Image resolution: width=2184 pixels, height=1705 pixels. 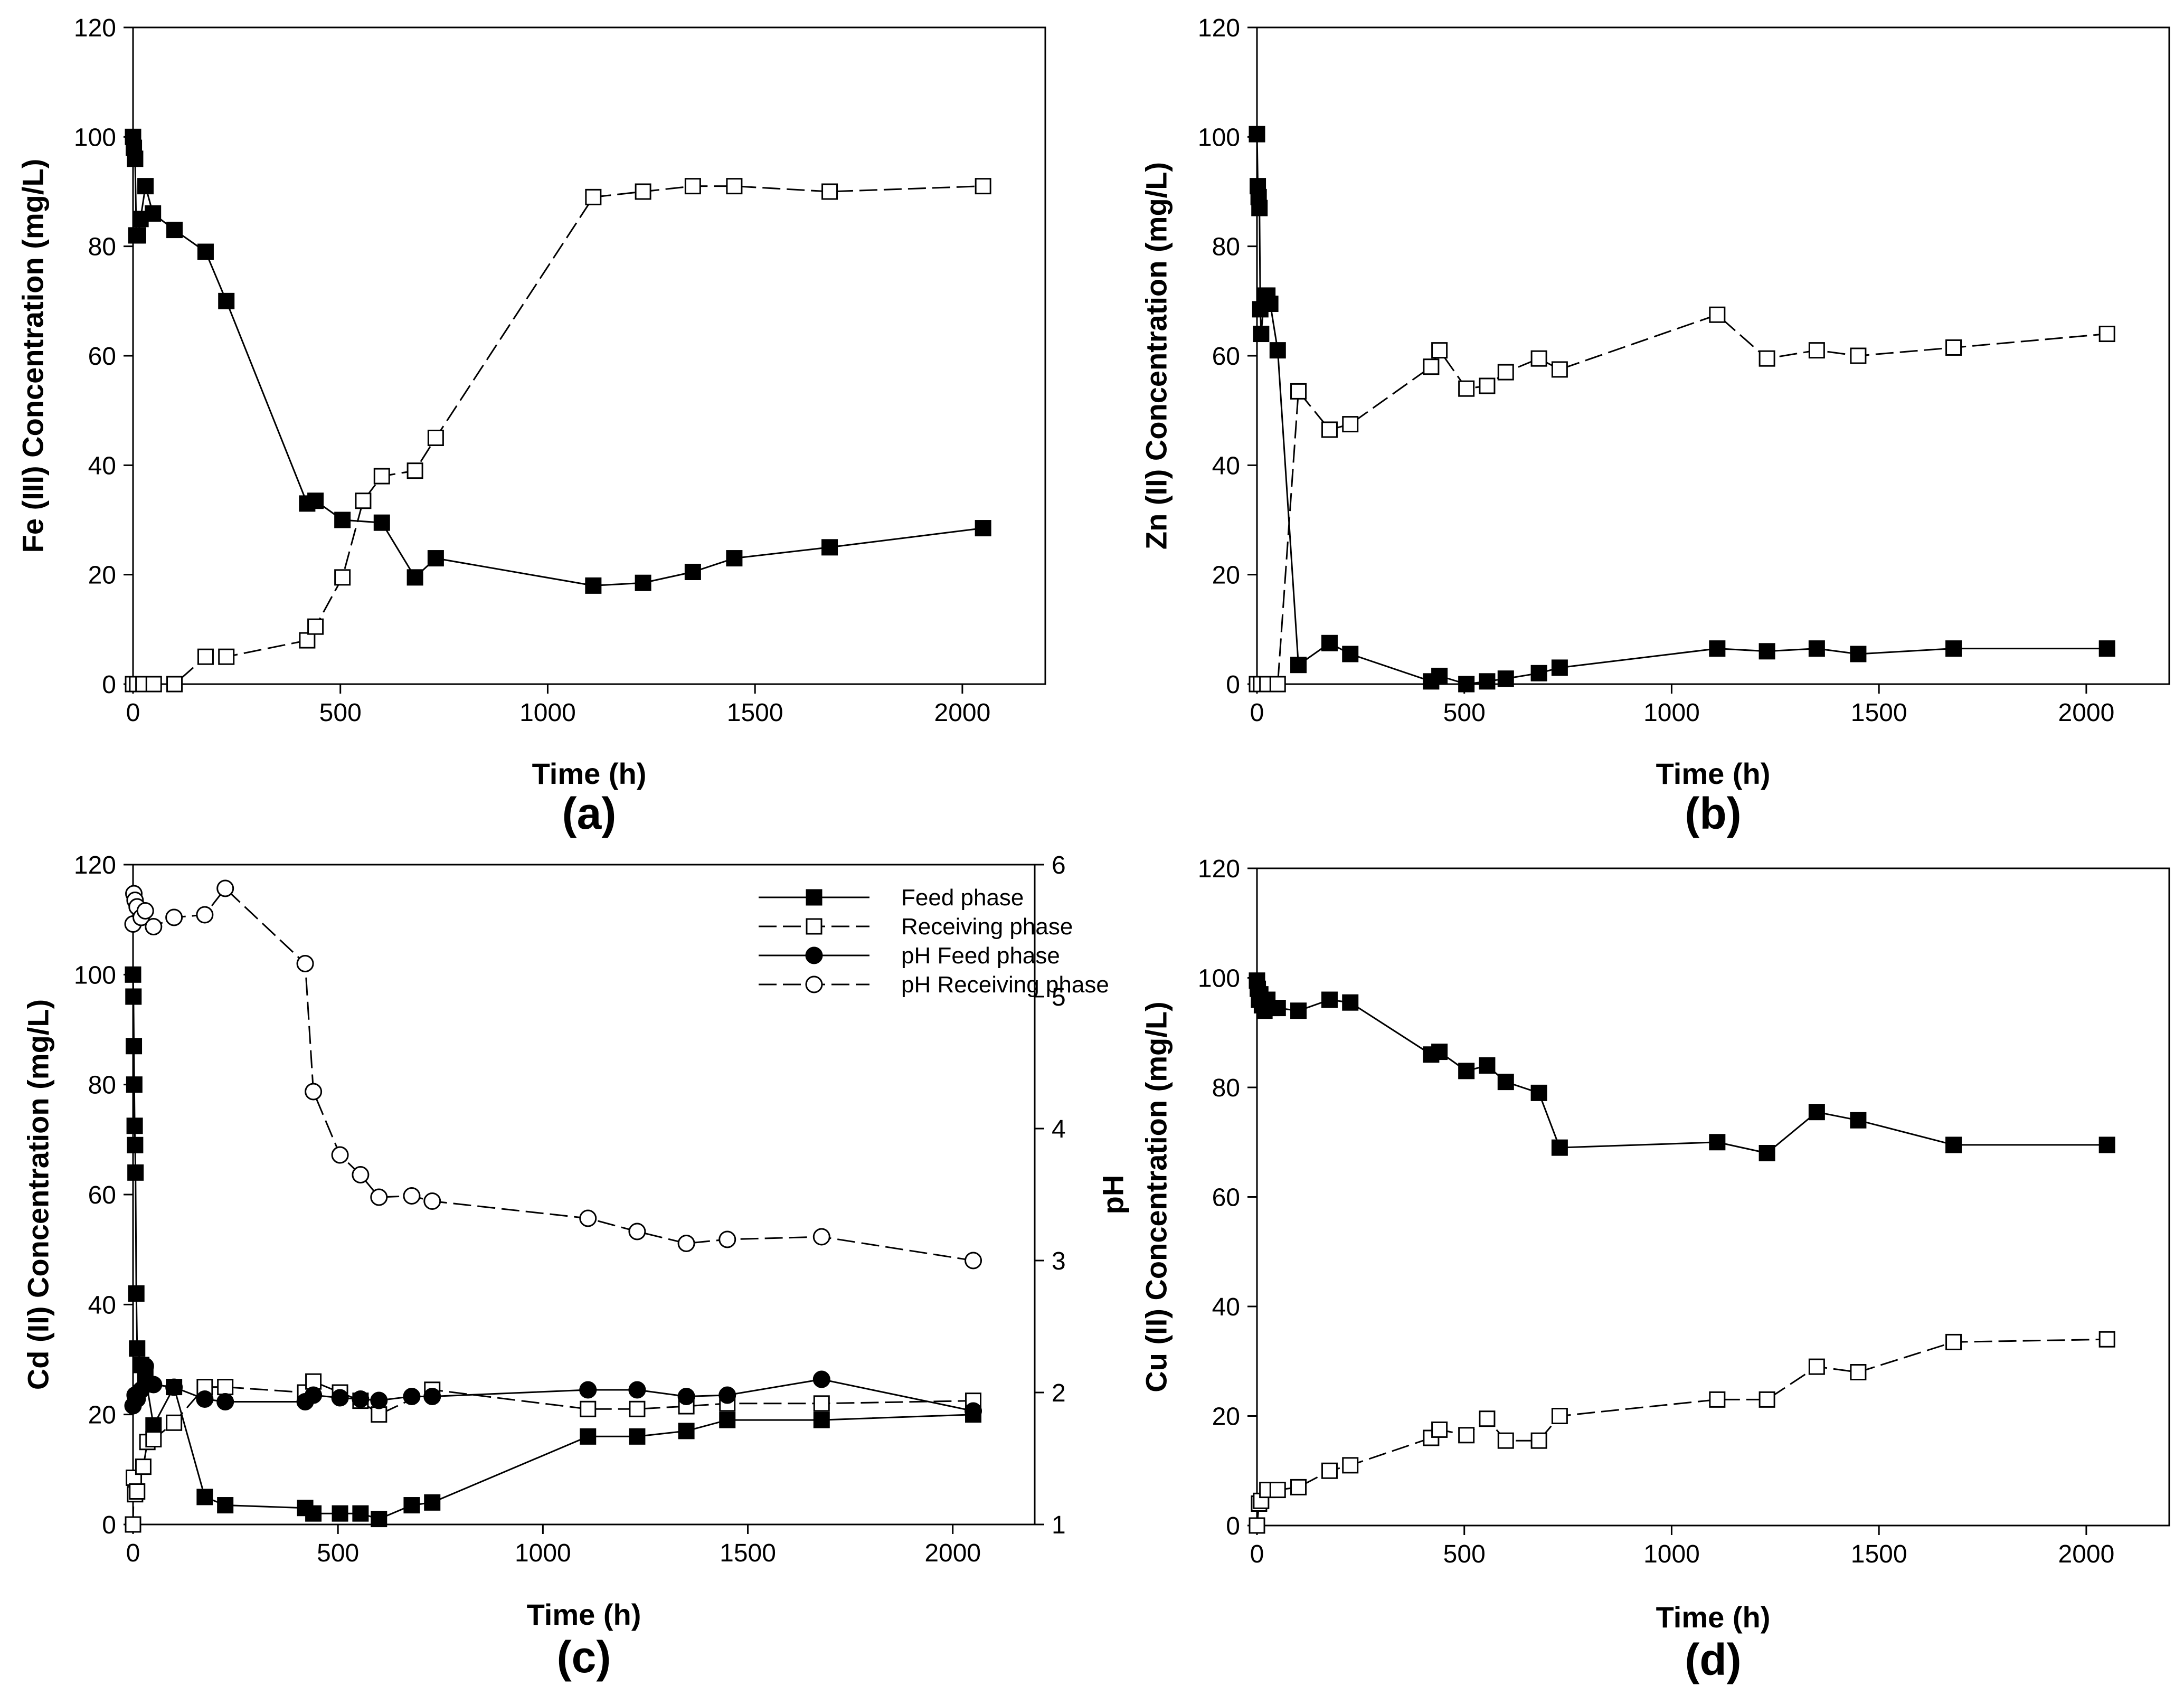 I want to click on legend-item-ph-receiving-phase: pH Receiving phase, so click(x=934, y=985).